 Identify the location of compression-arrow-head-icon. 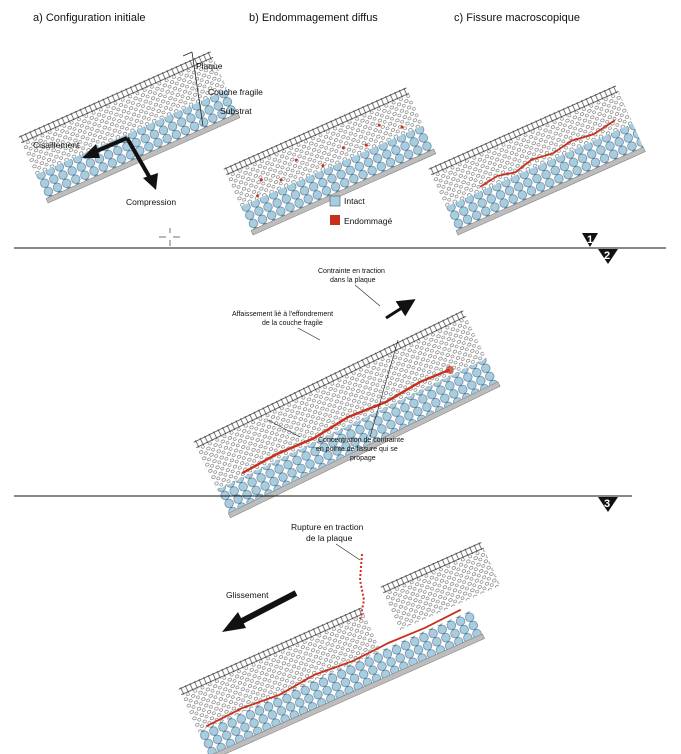
(150, 181).